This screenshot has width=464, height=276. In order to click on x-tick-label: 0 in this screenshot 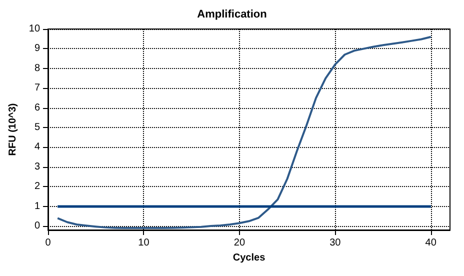, I will do `click(48, 243)`.